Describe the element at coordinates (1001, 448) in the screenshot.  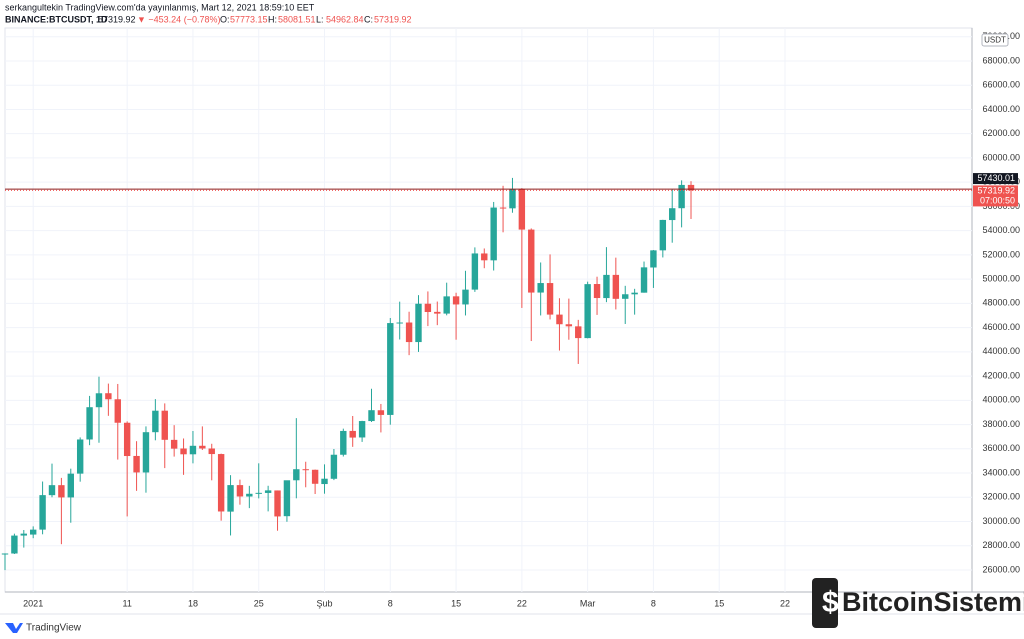
I see `y-tick-label: 36000.00` at that location.